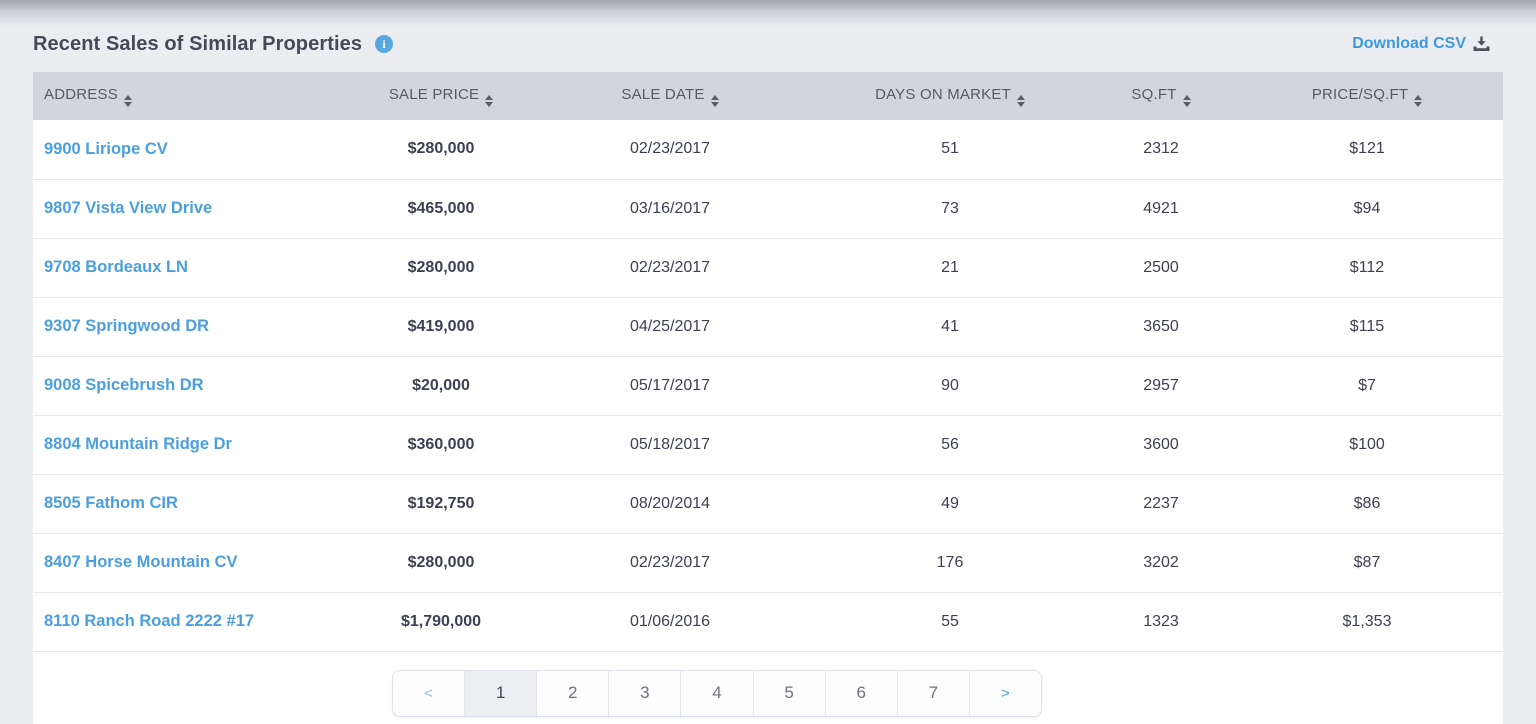 The height and width of the screenshot is (724, 1536). I want to click on column-header-label: PRICE/SQ.FT, so click(1360, 94).